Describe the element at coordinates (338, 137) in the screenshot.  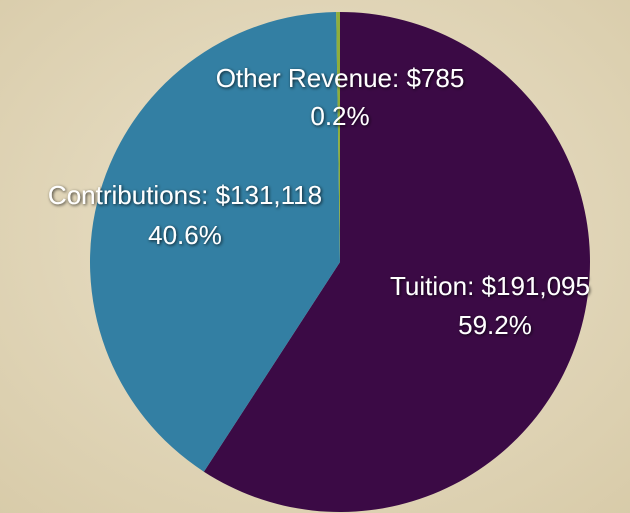
I see `pie-slice` at that location.